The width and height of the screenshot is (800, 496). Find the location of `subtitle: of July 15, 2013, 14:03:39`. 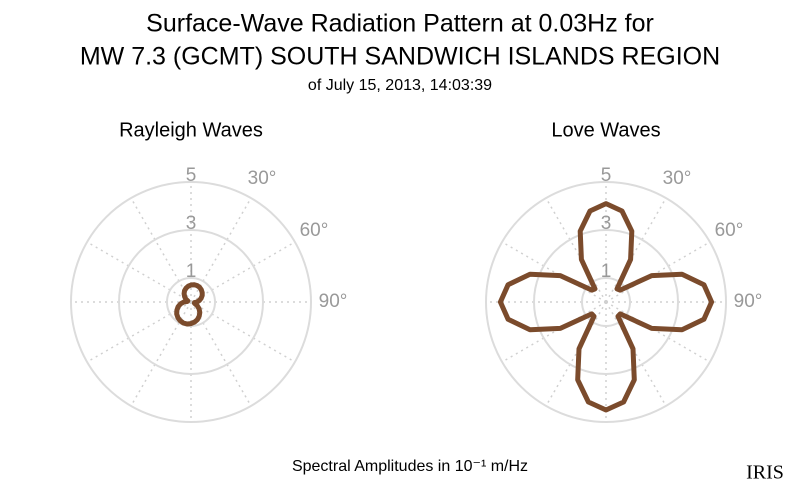

subtitle: of July 15, 2013, 14:03:39 is located at coordinates (400, 85).